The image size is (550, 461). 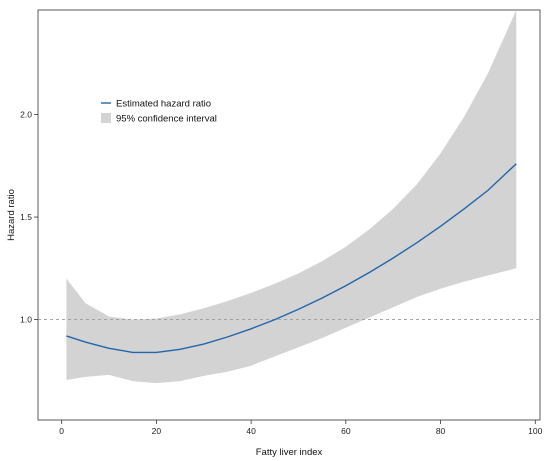 I want to click on y-tick-label: 1.5, so click(x=26, y=217).